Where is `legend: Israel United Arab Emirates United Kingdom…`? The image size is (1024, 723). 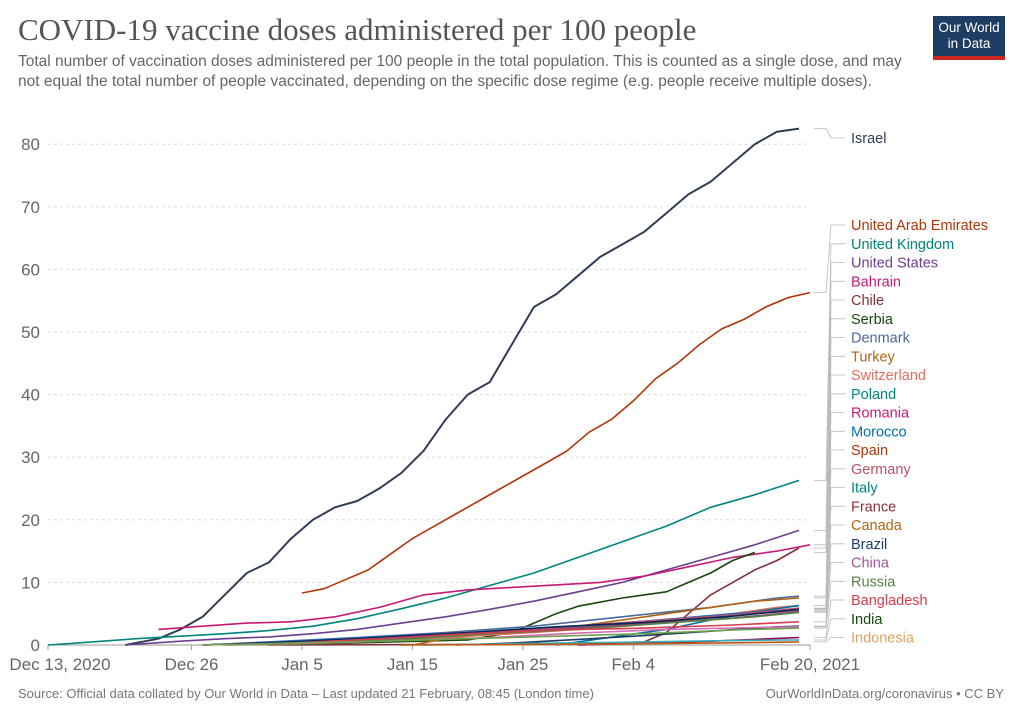 legend: Israel United Arab Emirates United Kingdom… is located at coordinates (919, 389).